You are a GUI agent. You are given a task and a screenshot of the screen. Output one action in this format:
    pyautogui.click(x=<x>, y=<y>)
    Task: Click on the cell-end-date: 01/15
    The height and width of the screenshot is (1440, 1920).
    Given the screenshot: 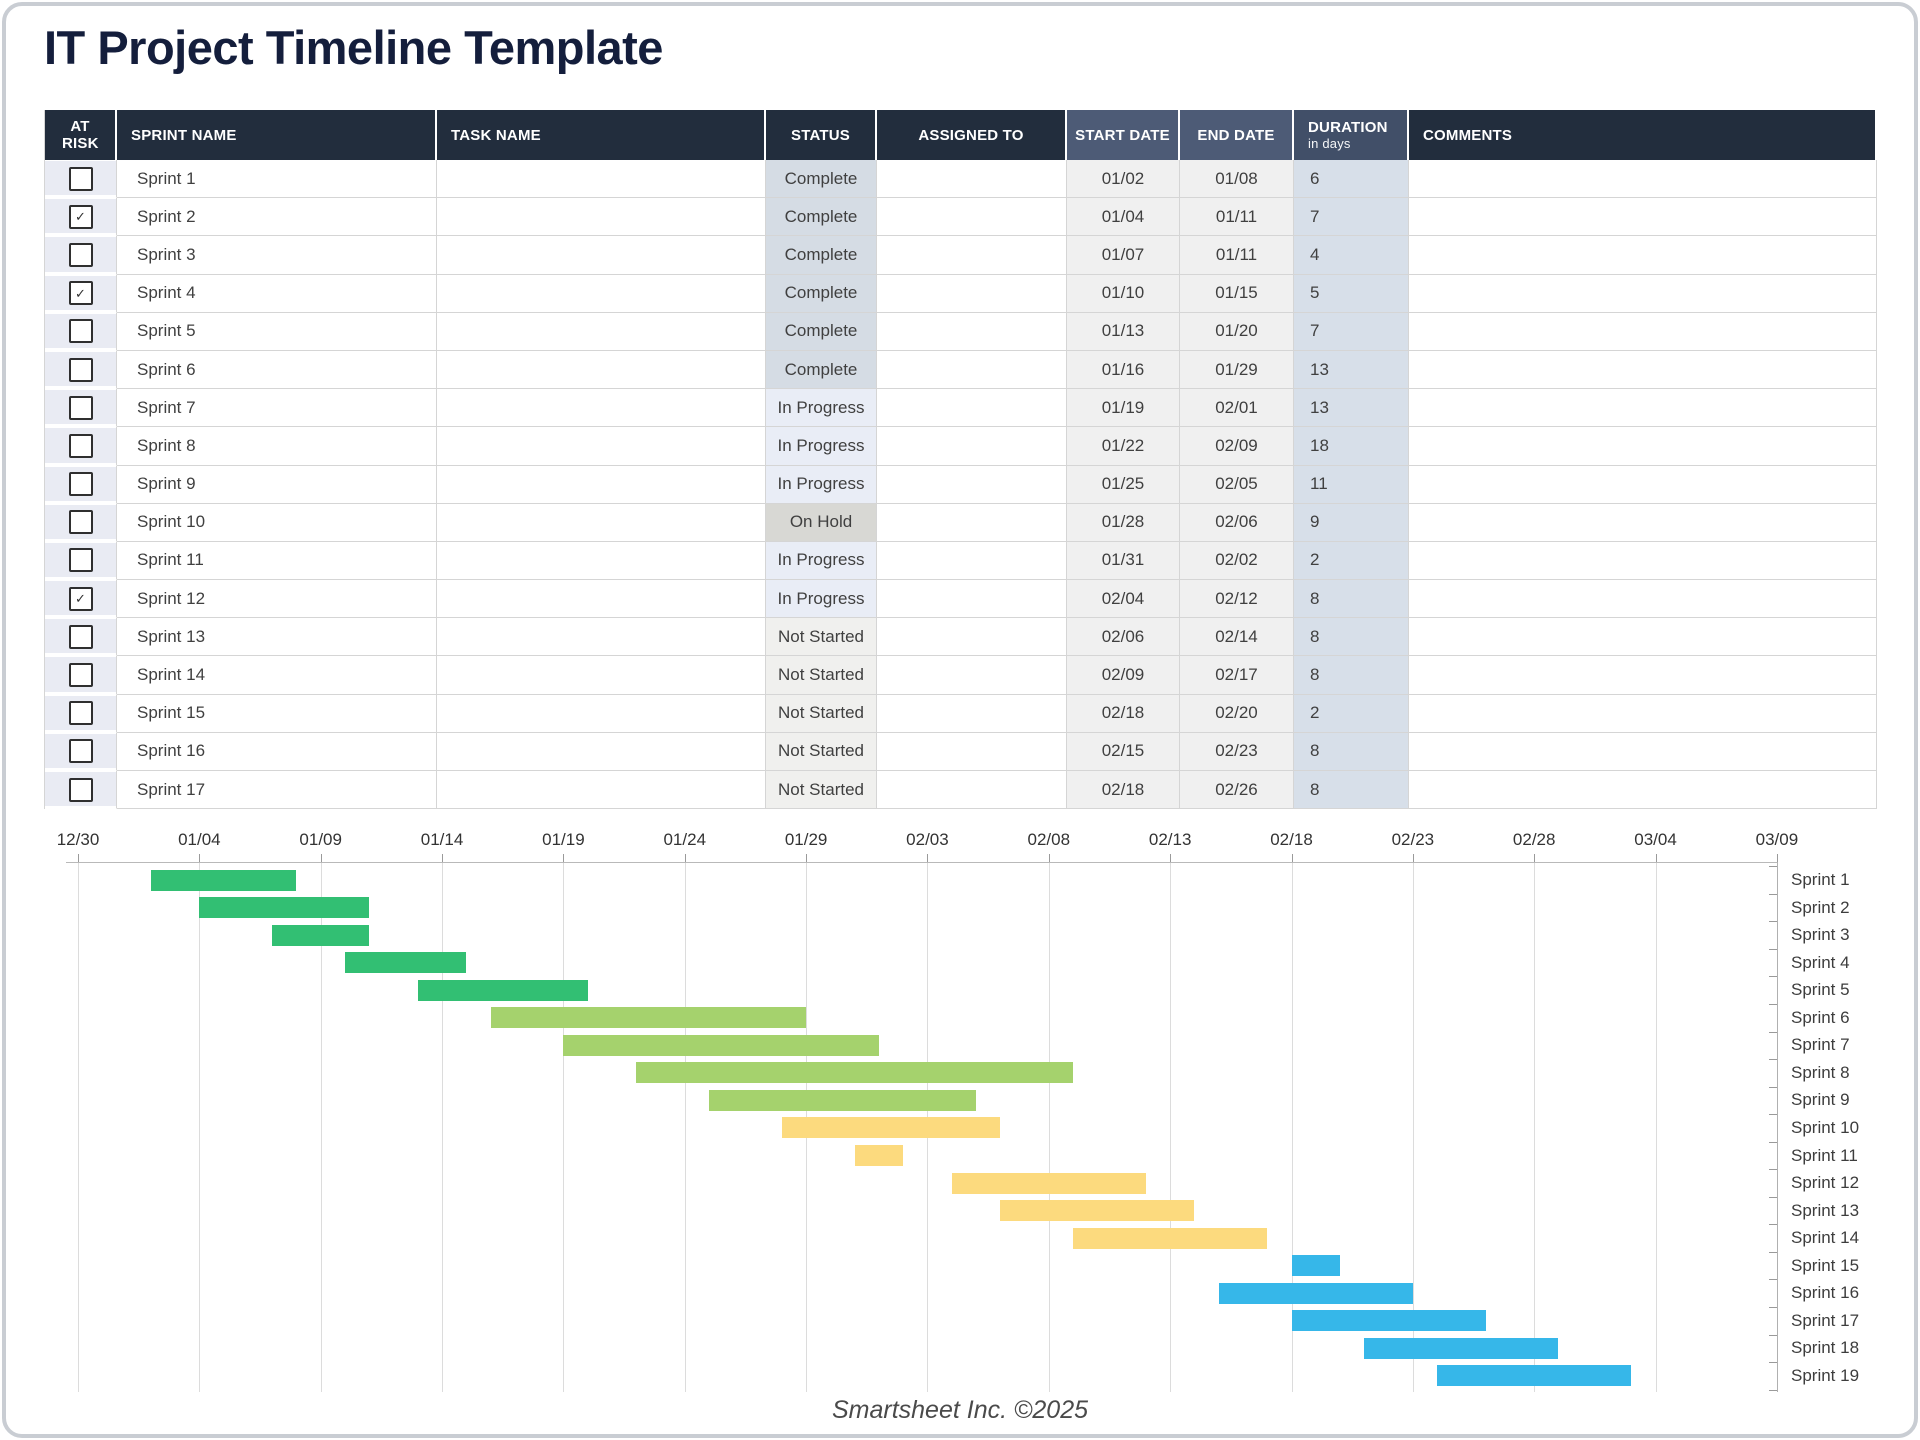 What is the action you would take?
    pyautogui.click(x=1237, y=293)
    